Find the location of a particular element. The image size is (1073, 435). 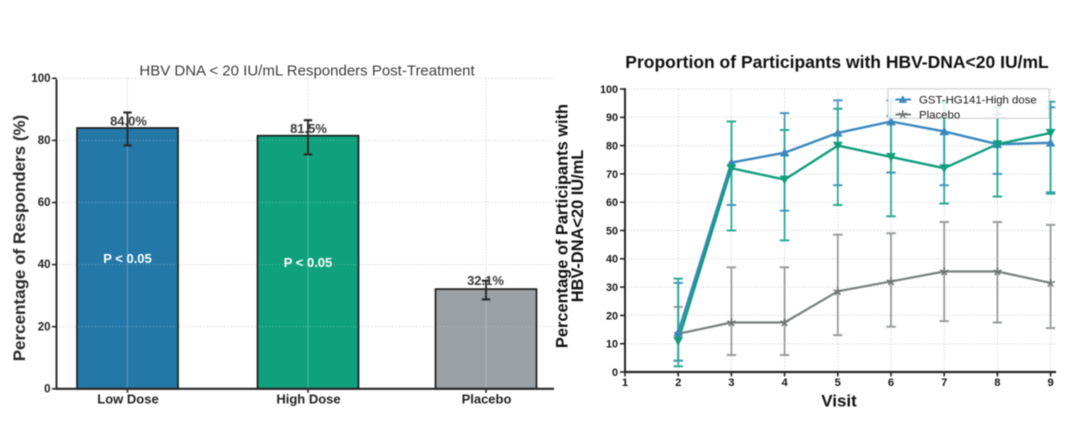

svg-text: 90 is located at coordinates (612, 118).